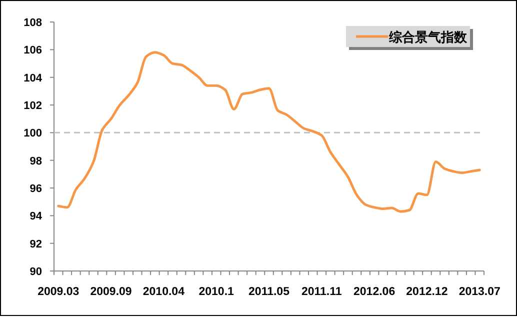 This screenshot has height=323, width=517. What do you see at coordinates (33, 50) in the screenshot?
I see `y-tick-label: 106` at bounding box center [33, 50].